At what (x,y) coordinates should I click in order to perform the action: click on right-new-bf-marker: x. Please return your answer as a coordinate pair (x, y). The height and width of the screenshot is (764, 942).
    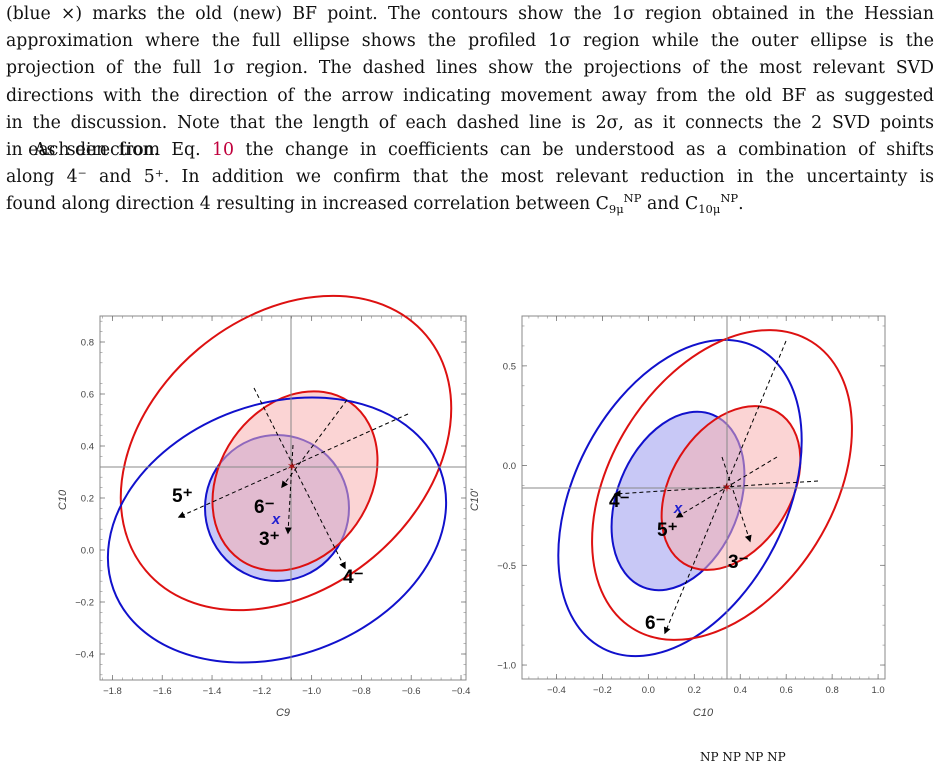
    Looking at the image, I should click on (678, 508).